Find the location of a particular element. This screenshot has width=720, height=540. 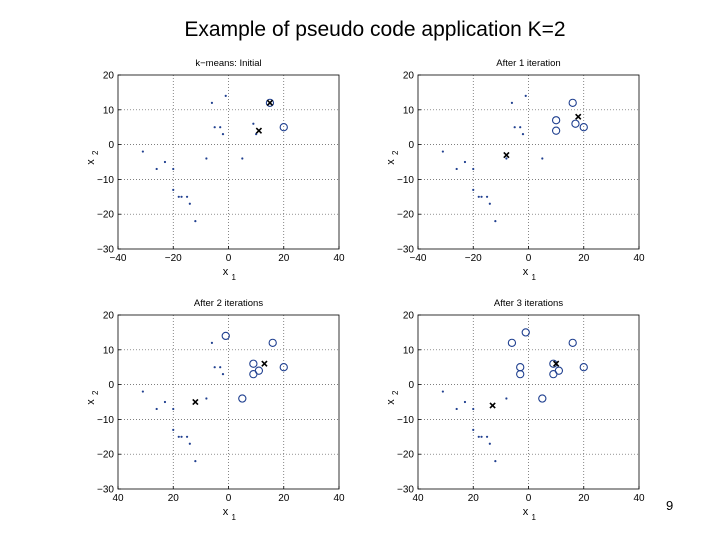

slide-title: Example of pseudo code application K=2 is located at coordinates (375, 29).